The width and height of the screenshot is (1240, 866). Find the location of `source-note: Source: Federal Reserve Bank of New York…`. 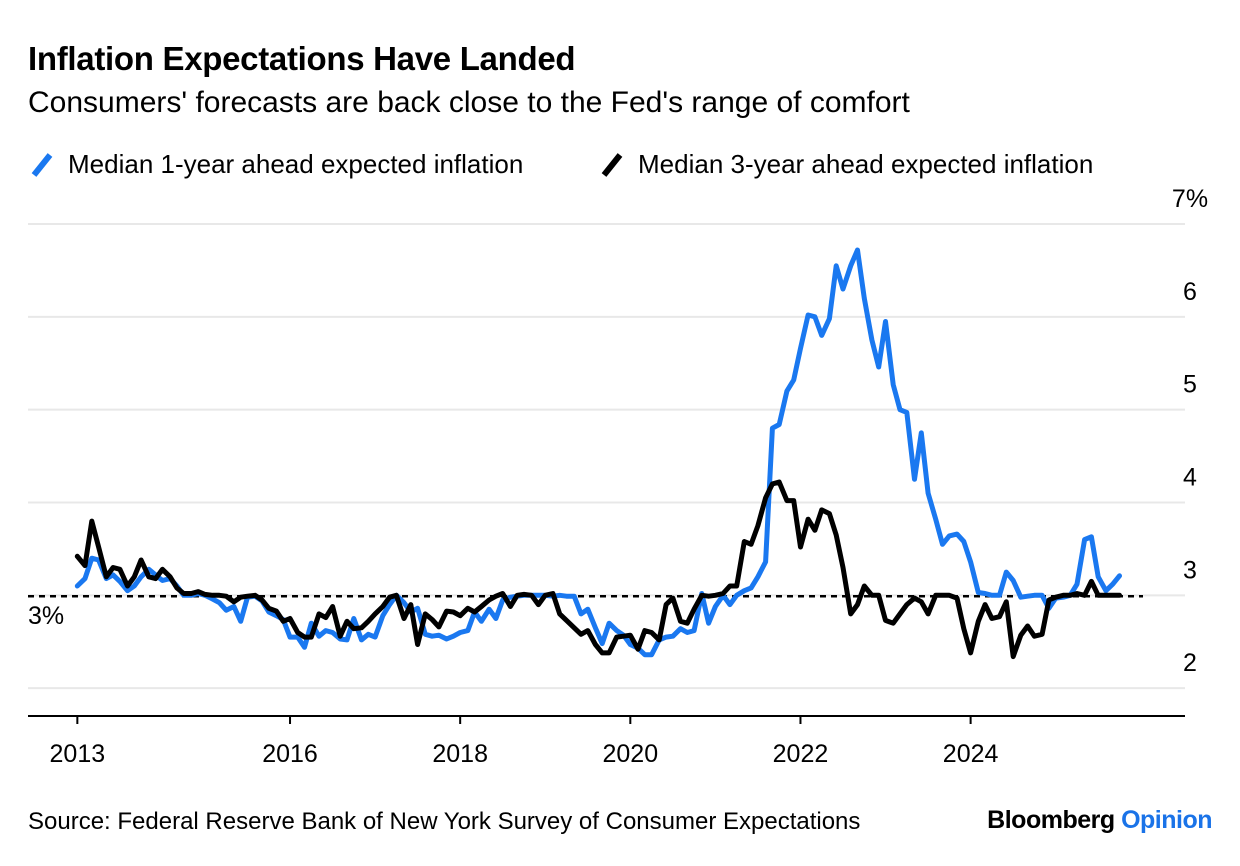

source-note: Source: Federal Reserve Bank of New York… is located at coordinates (444, 821).